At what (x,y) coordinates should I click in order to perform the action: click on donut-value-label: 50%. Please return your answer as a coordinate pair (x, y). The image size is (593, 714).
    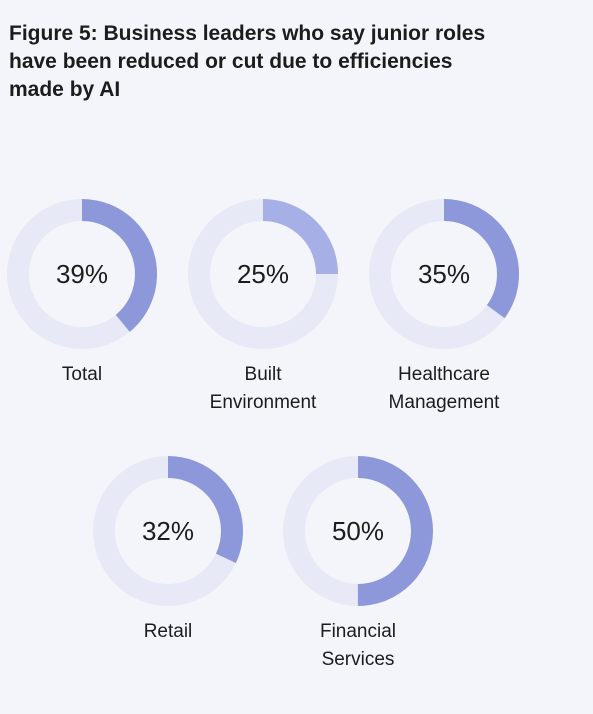
    Looking at the image, I should click on (358, 530).